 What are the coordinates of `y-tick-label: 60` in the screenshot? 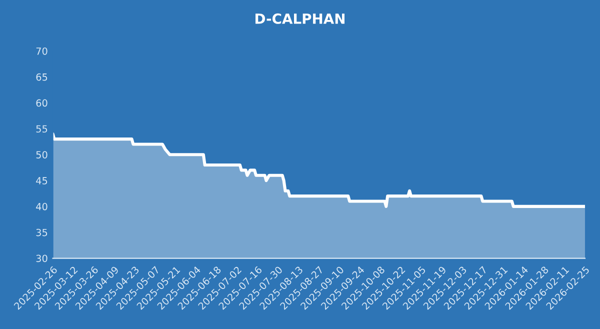 It's located at (42, 103).